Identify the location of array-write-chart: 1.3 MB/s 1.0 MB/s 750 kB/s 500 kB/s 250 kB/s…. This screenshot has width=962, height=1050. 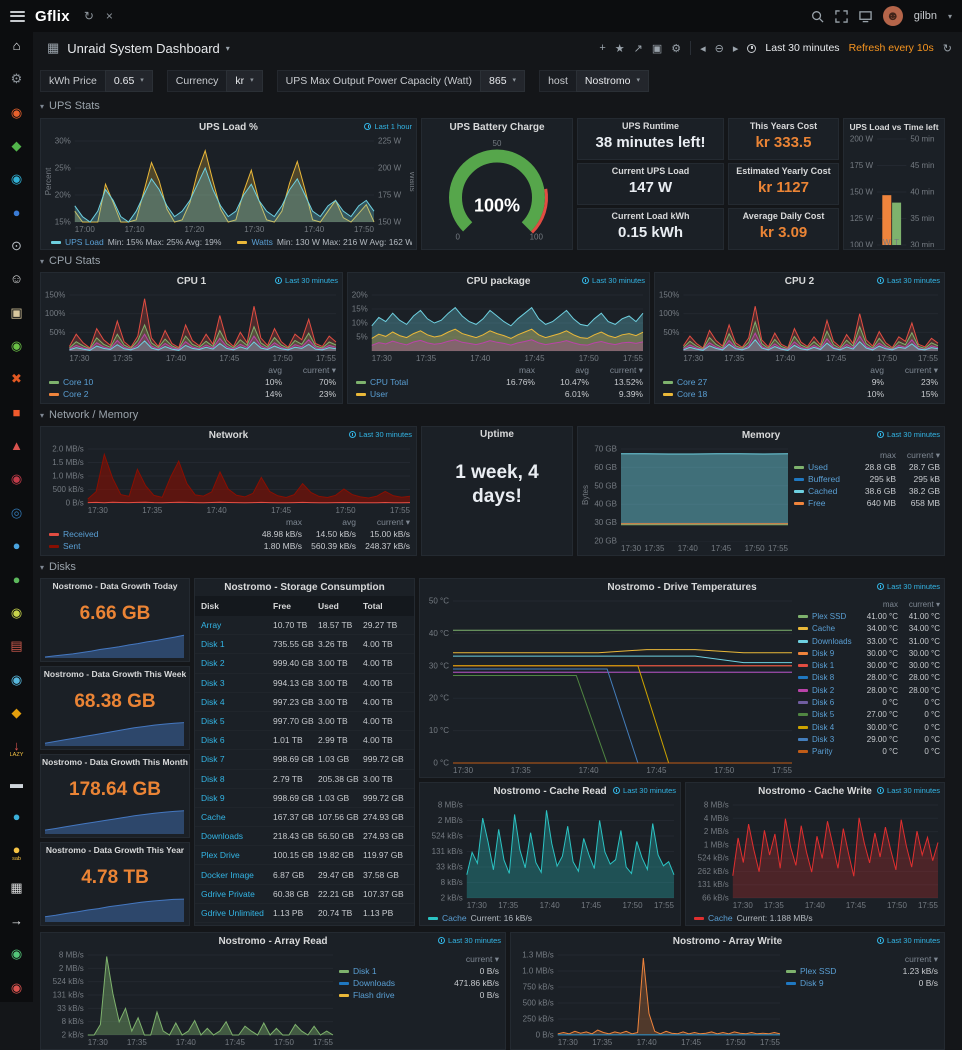
(648, 999).